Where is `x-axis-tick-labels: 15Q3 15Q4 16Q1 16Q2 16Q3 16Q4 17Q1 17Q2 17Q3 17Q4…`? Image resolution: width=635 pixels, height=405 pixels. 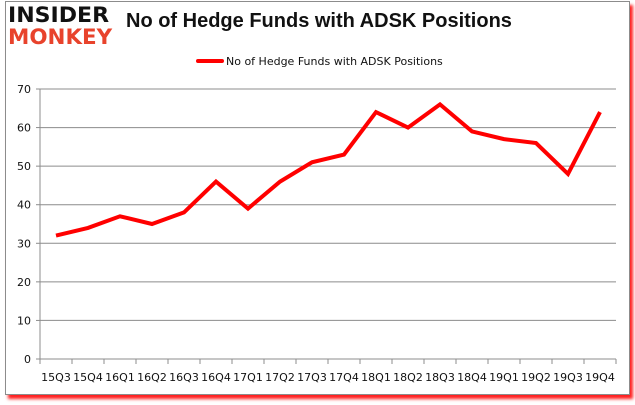
x-axis-tick-labels: 15Q3 15Q4 16Q1 16Q2 16Q3 16Q4 17Q1 17Q2 17Q3 17Q4… is located at coordinates (328, 377).